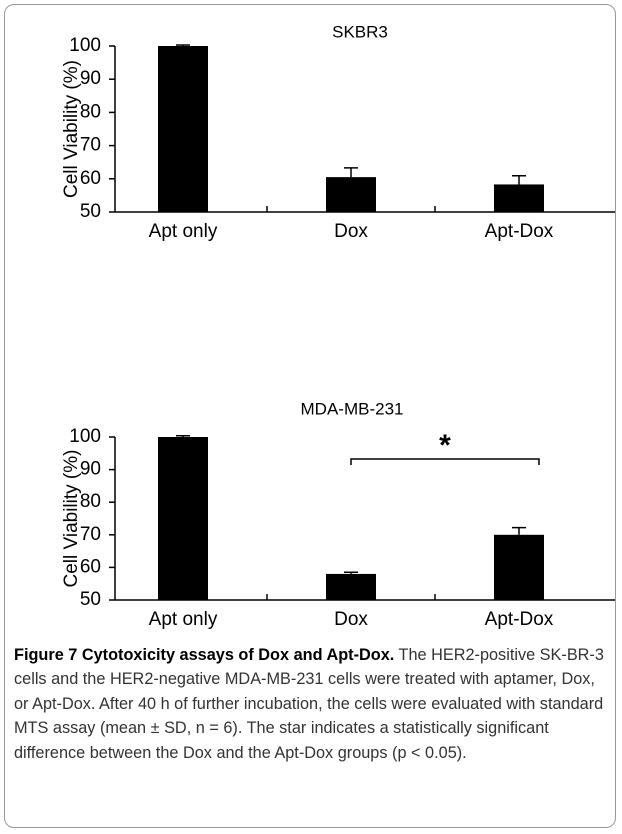 The image size is (622, 834). What do you see at coordinates (445, 445) in the screenshot?
I see `significance-marker: *` at bounding box center [445, 445].